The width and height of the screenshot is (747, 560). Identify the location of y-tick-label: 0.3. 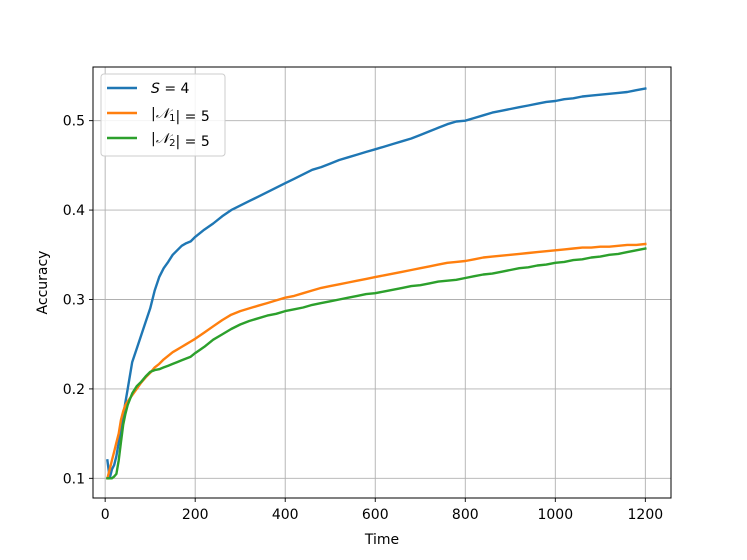
(74, 300).